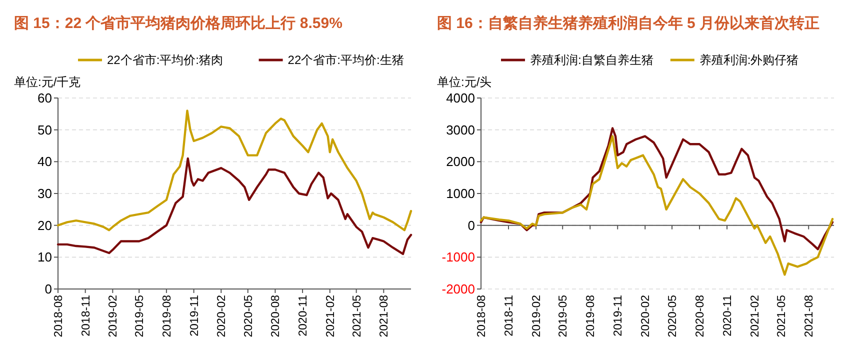  I want to click on y-tick-label: 3000, so click(460, 130).